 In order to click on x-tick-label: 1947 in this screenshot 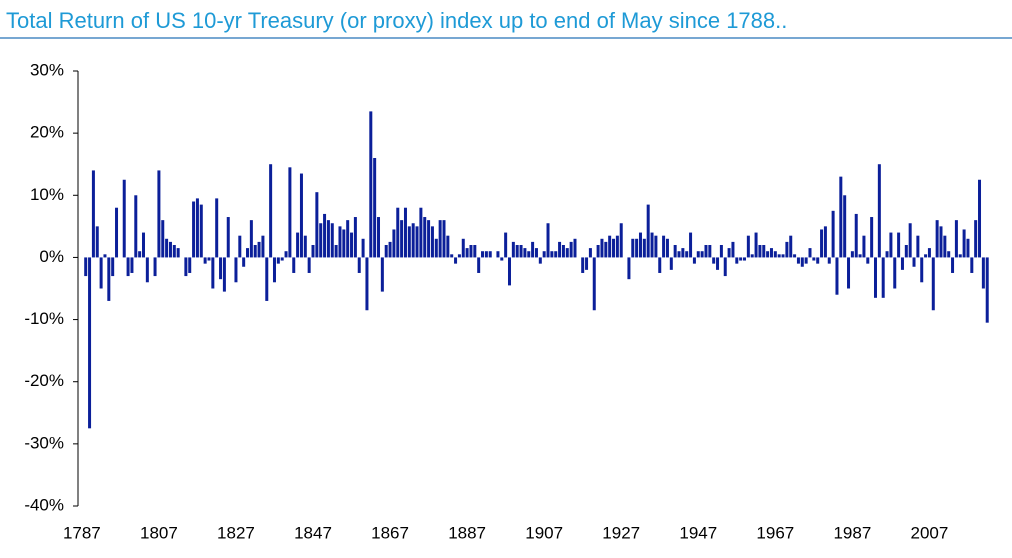, I will do `click(698, 532)`.